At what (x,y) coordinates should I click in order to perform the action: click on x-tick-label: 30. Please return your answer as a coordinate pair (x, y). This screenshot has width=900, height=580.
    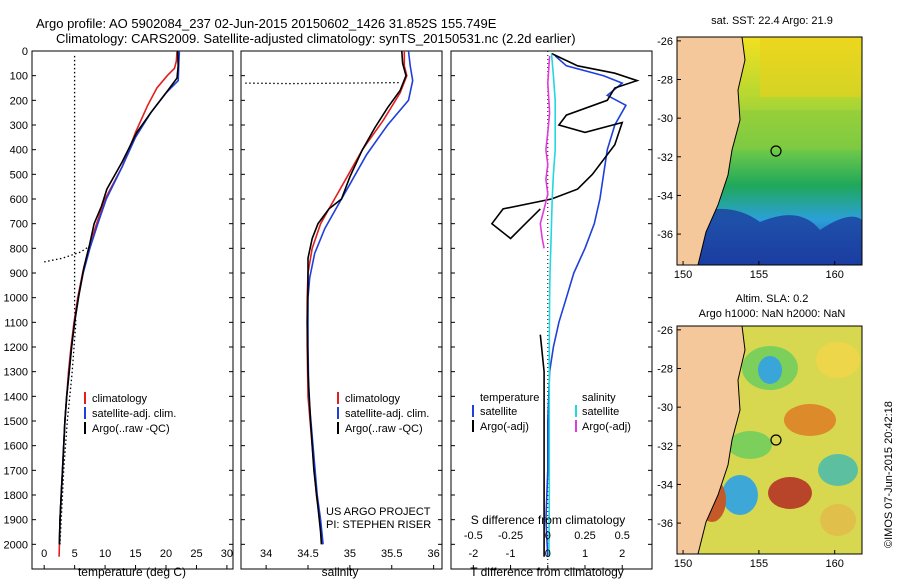
    Looking at the image, I should click on (227, 554).